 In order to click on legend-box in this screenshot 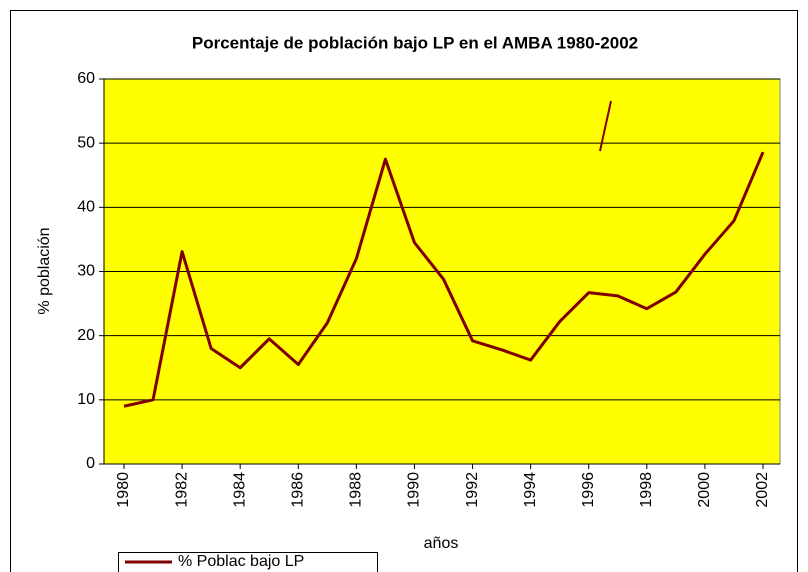, I will do `click(248, 562)`.